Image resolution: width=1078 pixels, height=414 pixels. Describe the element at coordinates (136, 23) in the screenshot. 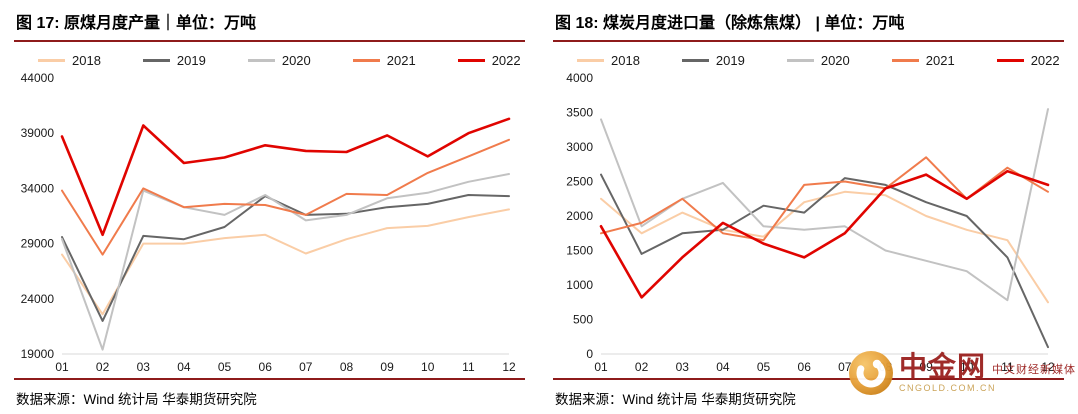

I see `figure-17-title: 图 17: 原煤月度产量｜单位：万吨` at that location.